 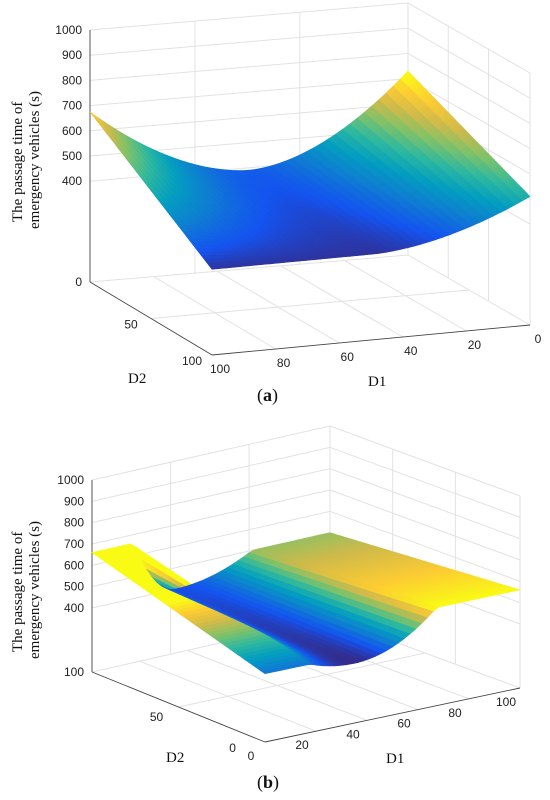 I want to click on y-axis-label-a: D2, so click(x=137, y=379).